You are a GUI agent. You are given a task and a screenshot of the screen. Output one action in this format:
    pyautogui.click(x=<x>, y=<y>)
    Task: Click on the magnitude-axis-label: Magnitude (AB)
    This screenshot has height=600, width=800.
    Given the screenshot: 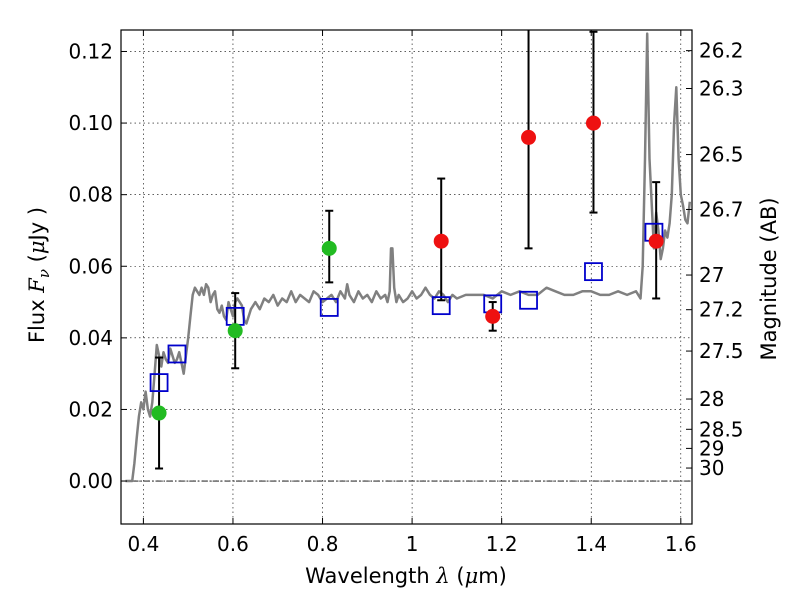 What is the action you would take?
    pyautogui.click(x=769, y=278)
    